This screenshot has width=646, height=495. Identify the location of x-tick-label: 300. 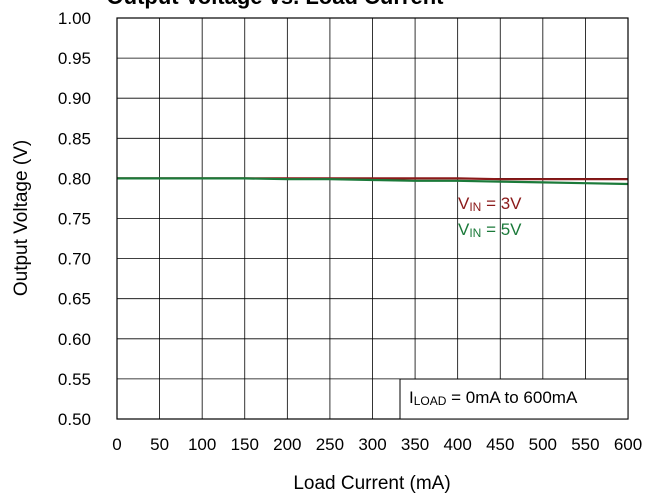
(372, 444).